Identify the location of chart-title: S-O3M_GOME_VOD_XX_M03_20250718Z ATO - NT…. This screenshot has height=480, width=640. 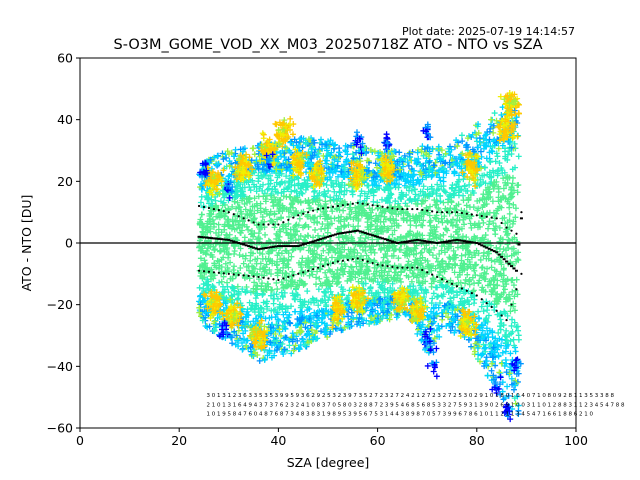
(327, 45).